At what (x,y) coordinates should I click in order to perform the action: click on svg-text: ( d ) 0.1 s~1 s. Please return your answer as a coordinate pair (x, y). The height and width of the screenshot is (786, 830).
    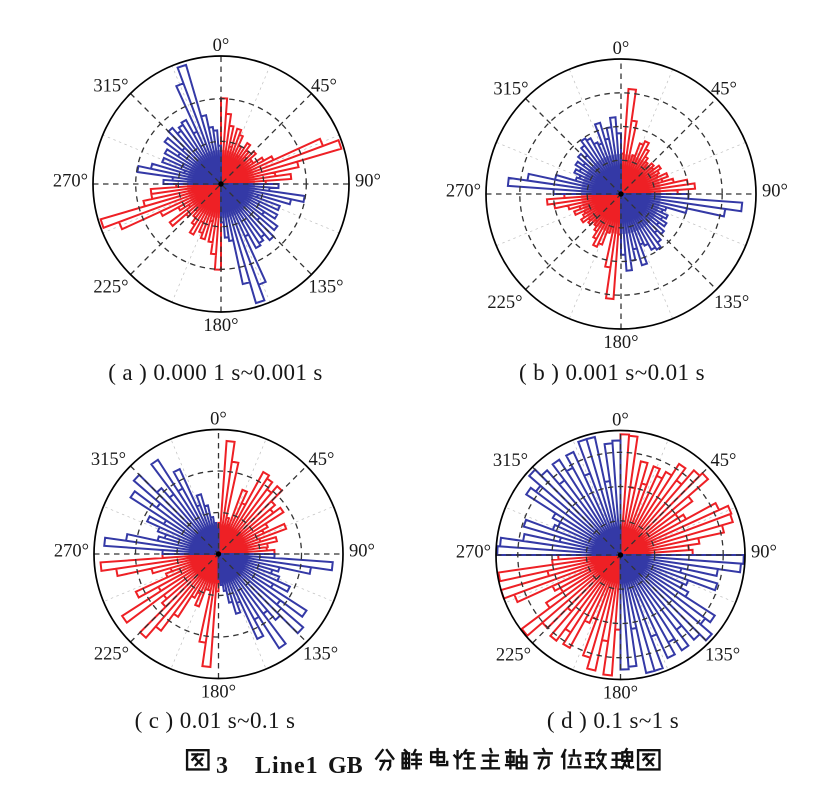
    Looking at the image, I should click on (613, 720).